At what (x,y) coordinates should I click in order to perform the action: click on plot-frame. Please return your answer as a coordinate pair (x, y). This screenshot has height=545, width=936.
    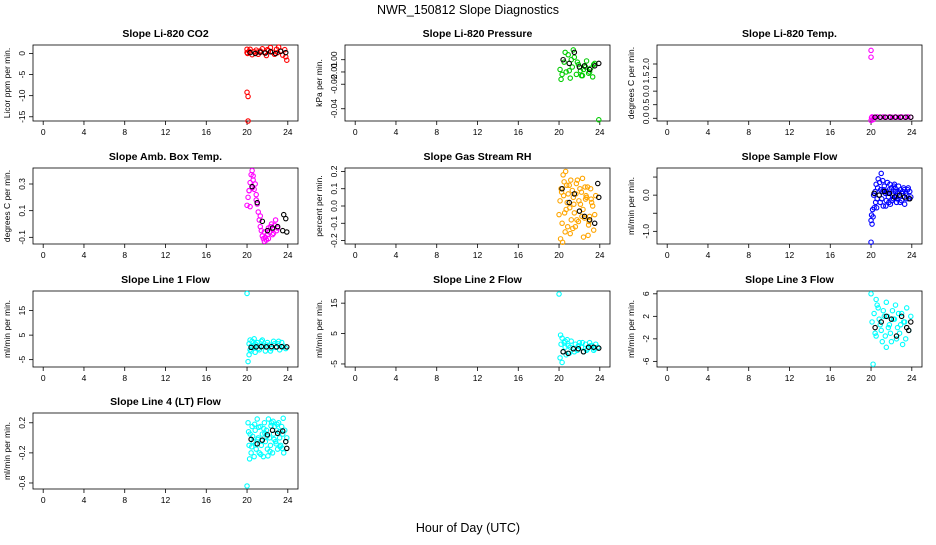
    Looking at the image, I should click on (789, 206).